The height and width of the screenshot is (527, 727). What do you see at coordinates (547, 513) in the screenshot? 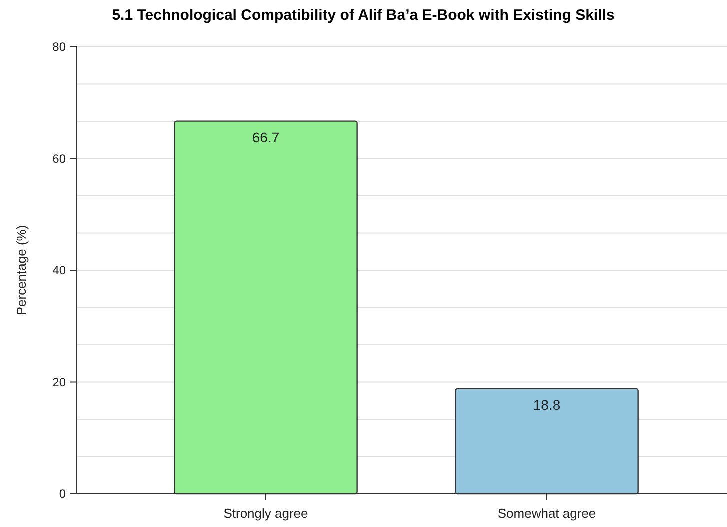
I see `x-tick-label: Somewhat agree` at bounding box center [547, 513].